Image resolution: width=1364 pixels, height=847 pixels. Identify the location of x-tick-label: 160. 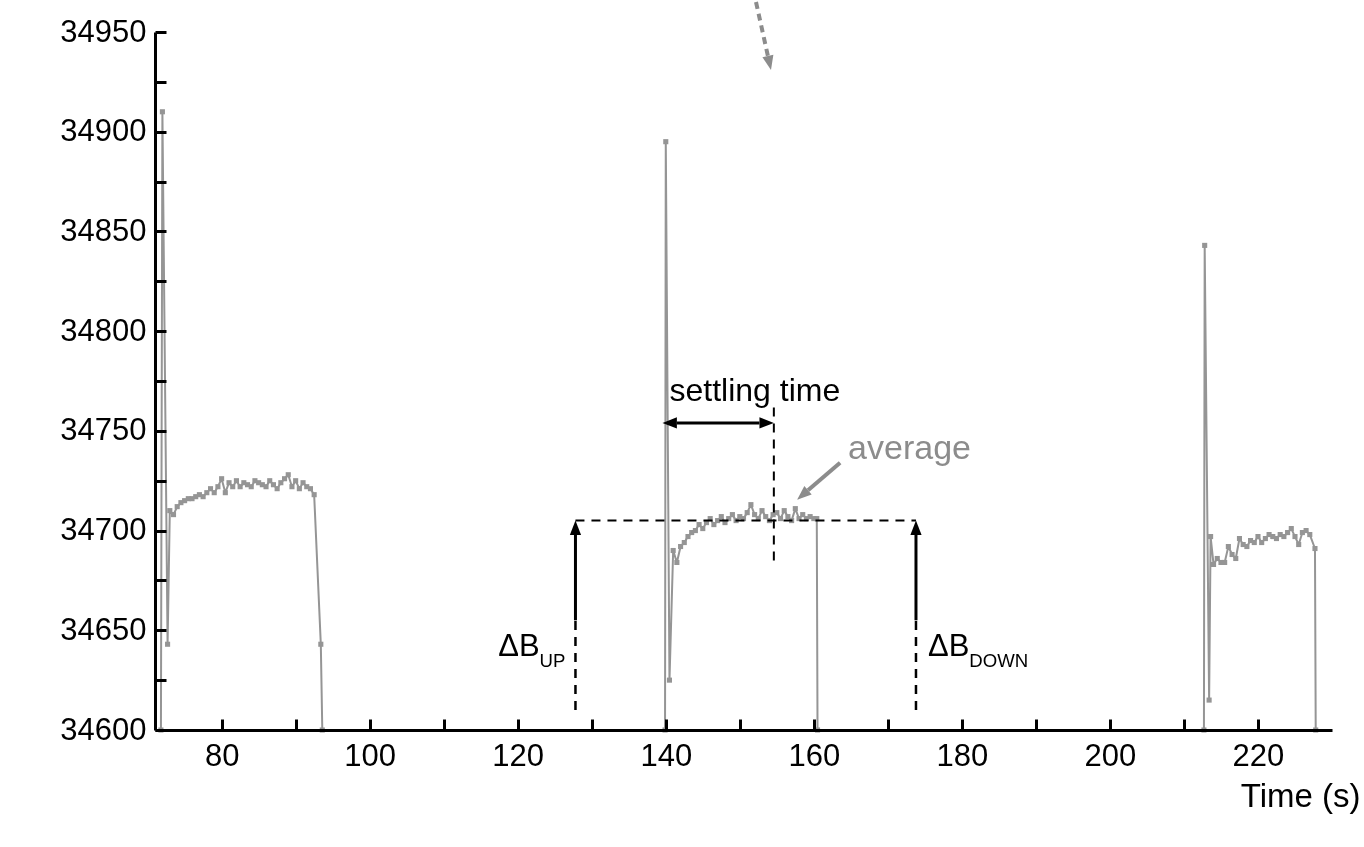
(814, 755).